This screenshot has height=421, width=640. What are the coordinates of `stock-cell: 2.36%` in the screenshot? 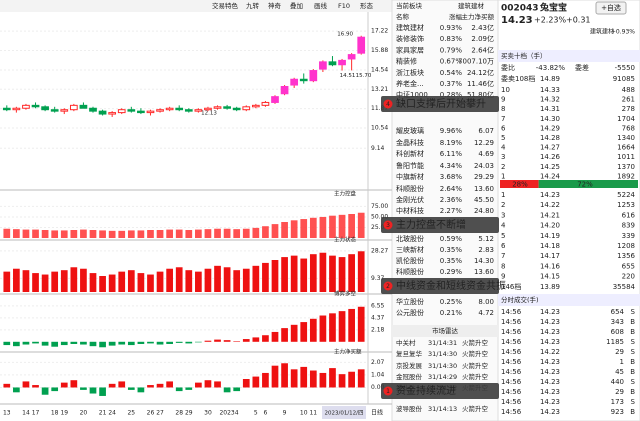 It's located at (451, 200).